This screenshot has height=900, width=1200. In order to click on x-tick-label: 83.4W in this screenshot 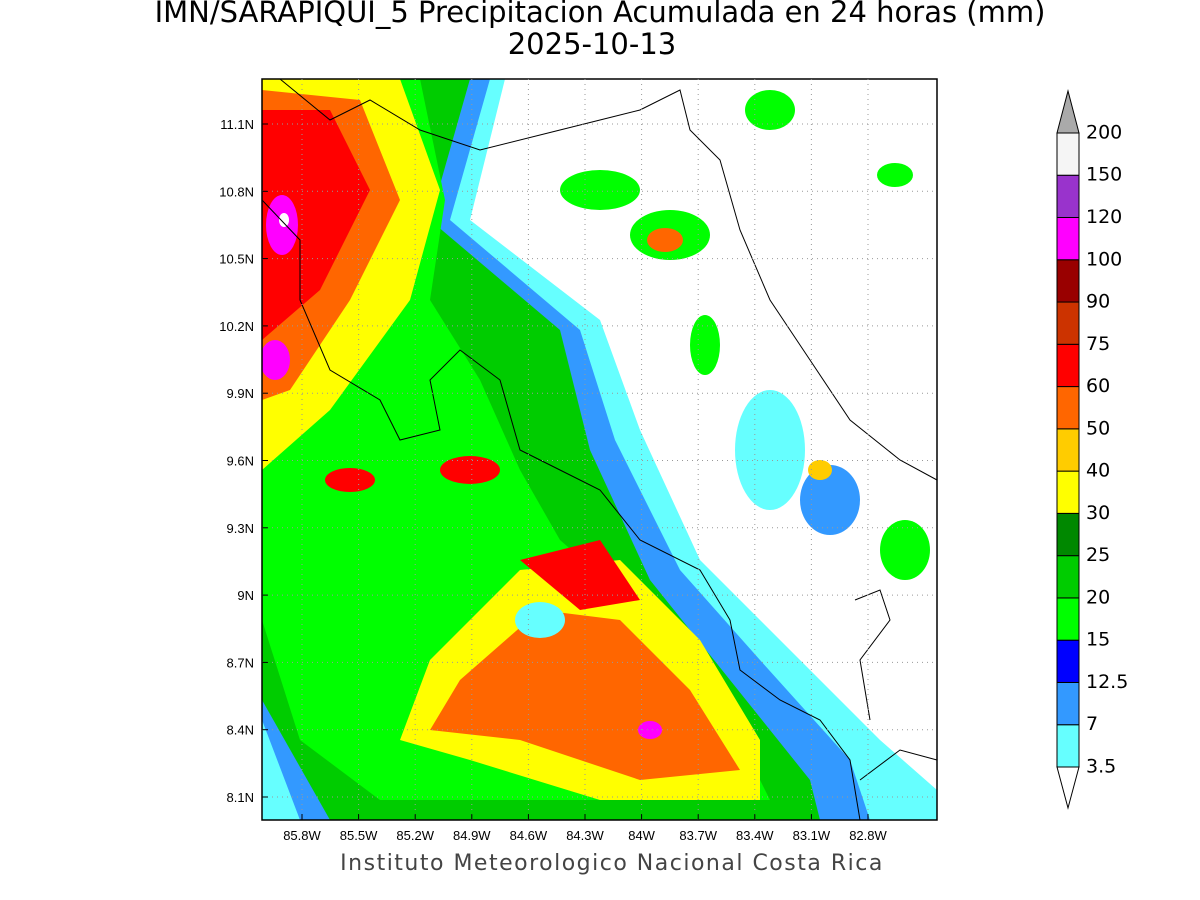, I will do `click(755, 835)`.